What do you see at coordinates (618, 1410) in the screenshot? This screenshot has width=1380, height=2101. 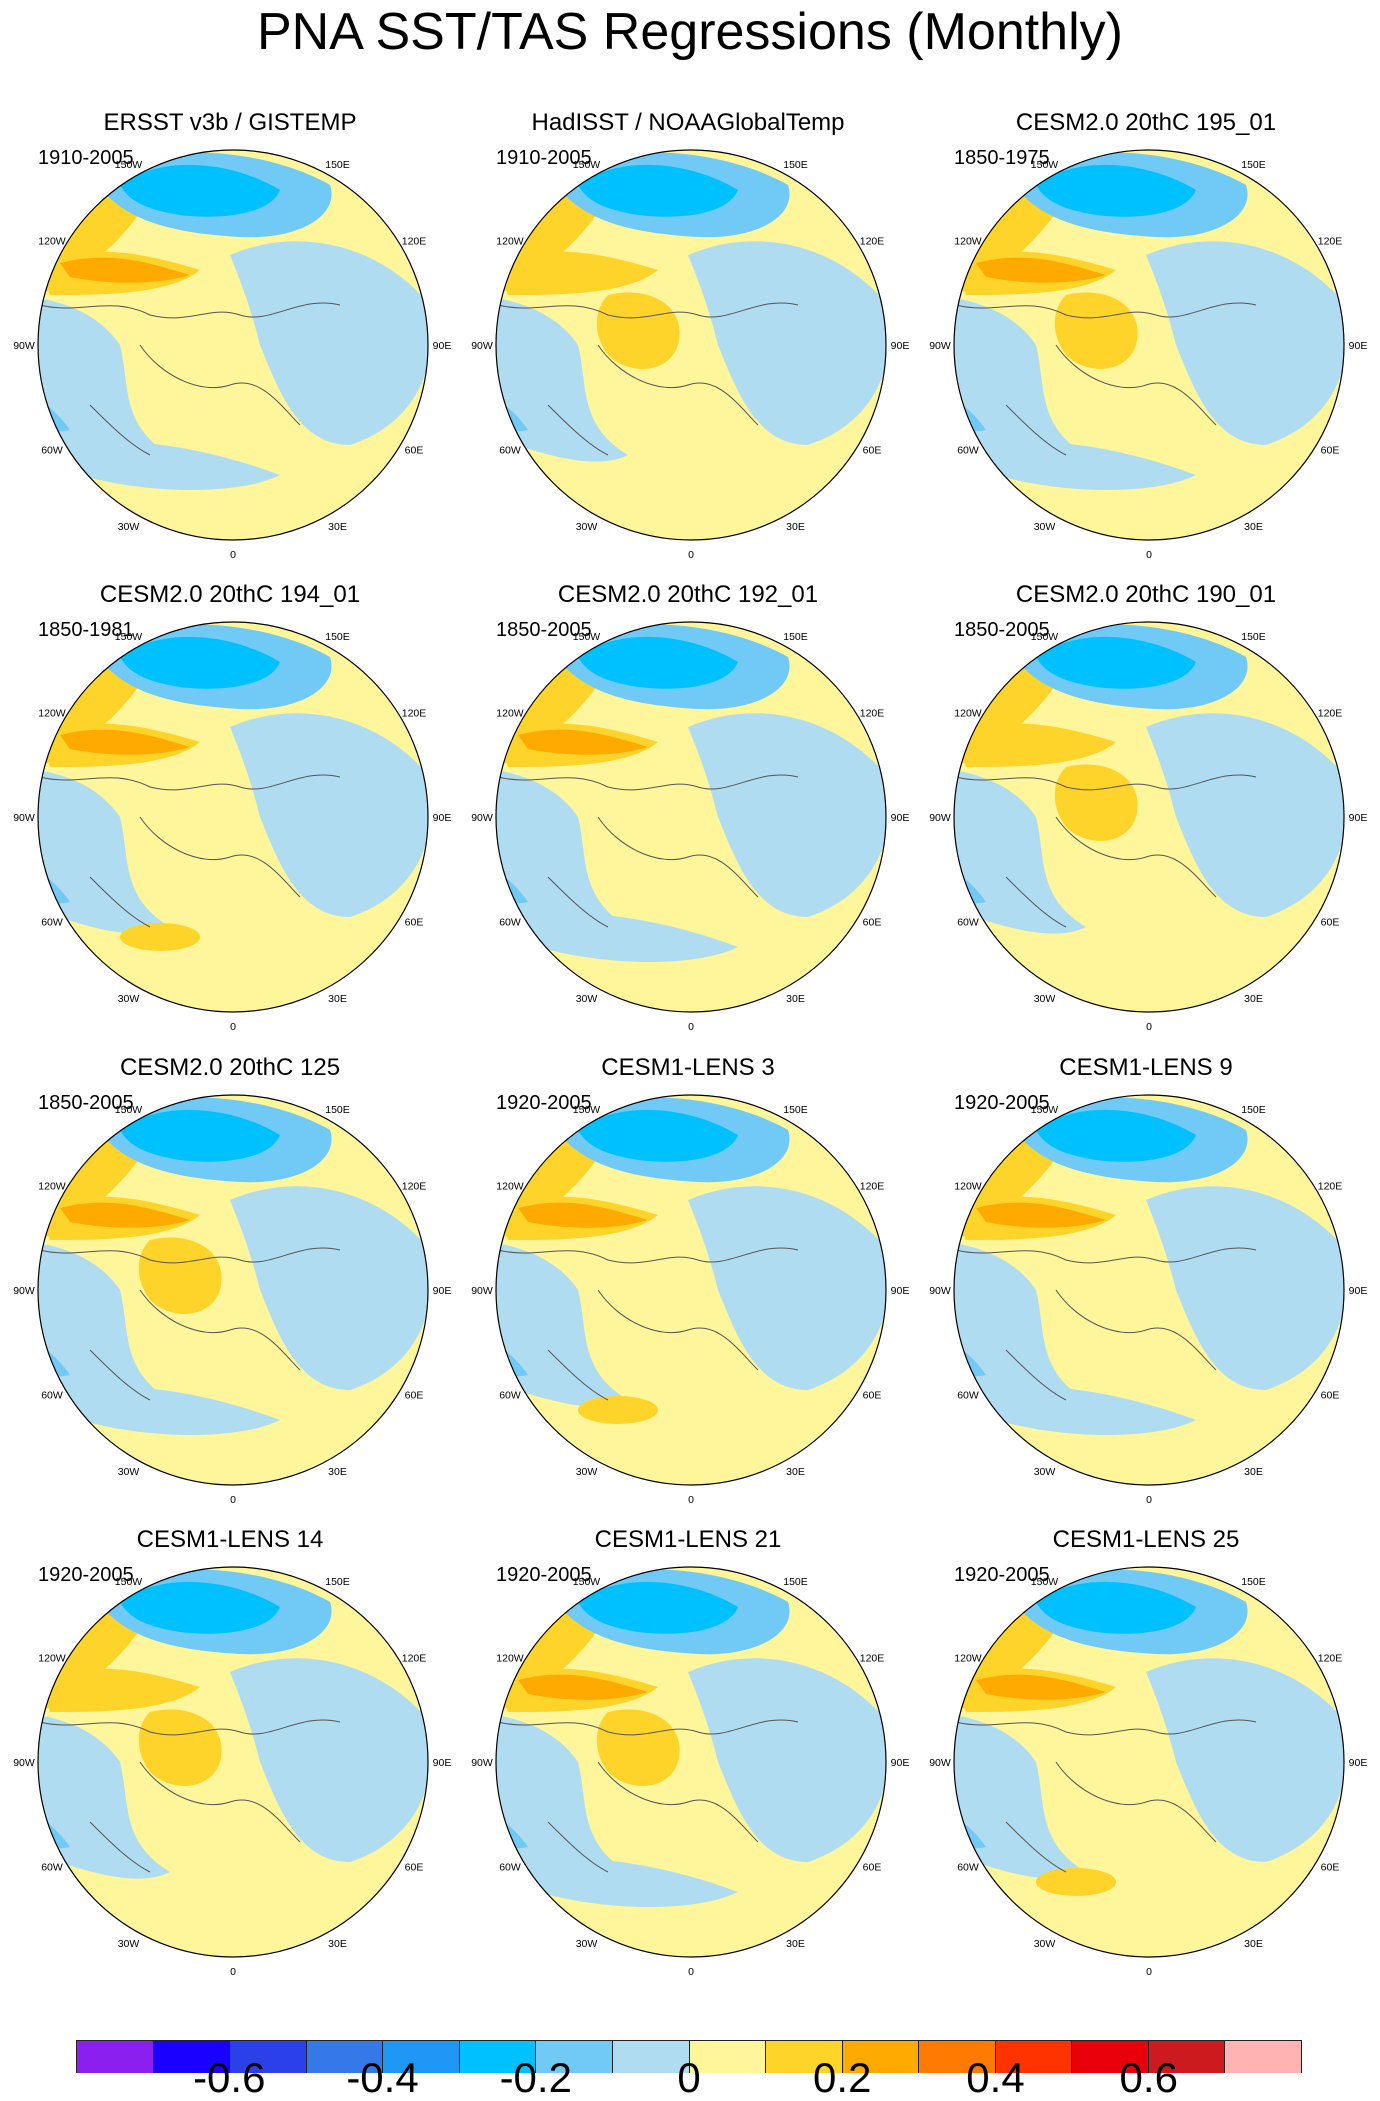 I see `warm-patch-atlantic` at bounding box center [618, 1410].